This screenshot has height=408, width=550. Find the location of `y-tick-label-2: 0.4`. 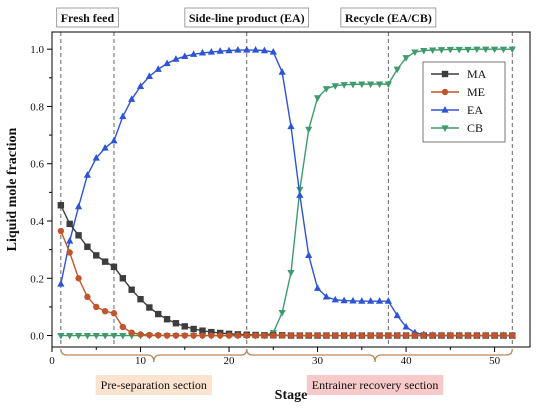

y-tick-label-2: 0.4 is located at coordinates (37, 222).